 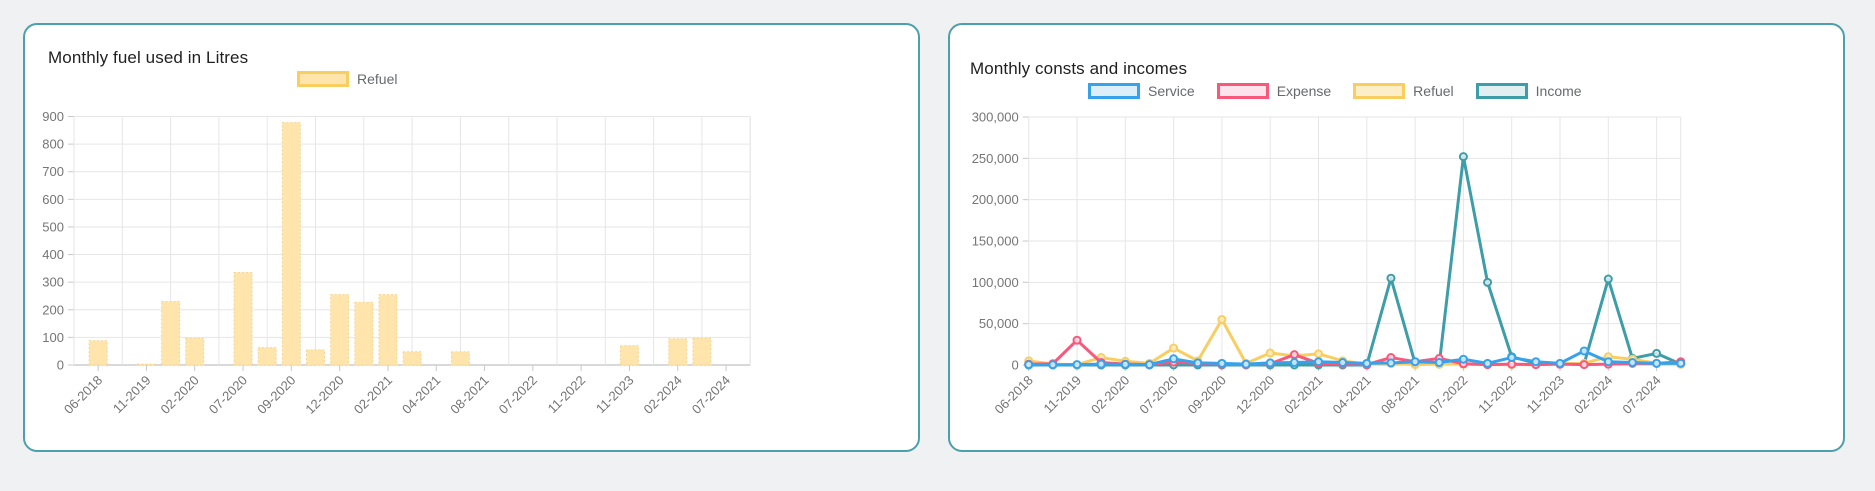 I want to click on costs-chart-title: Monthly consts and incomes, so click(x=1079, y=68).